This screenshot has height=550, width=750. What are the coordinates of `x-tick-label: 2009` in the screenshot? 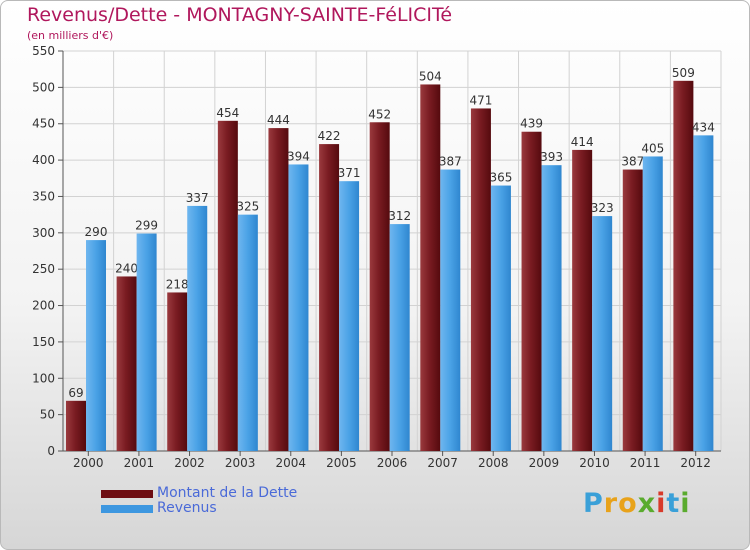 It's located at (544, 463).